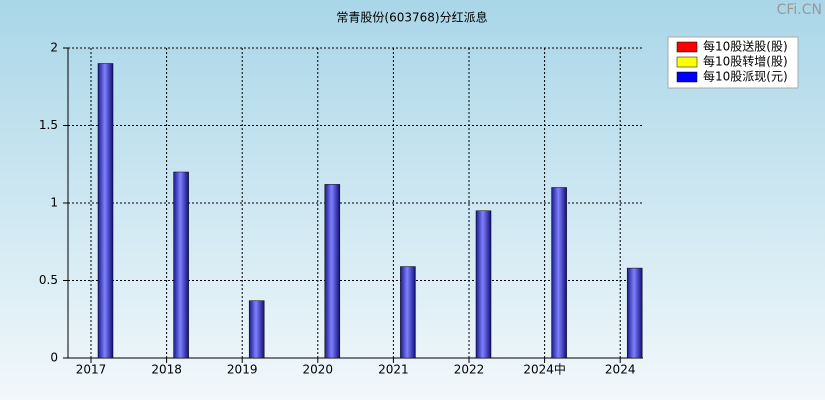 This screenshot has width=825, height=400. I want to click on watermark: CFi.CN, so click(799, 10).